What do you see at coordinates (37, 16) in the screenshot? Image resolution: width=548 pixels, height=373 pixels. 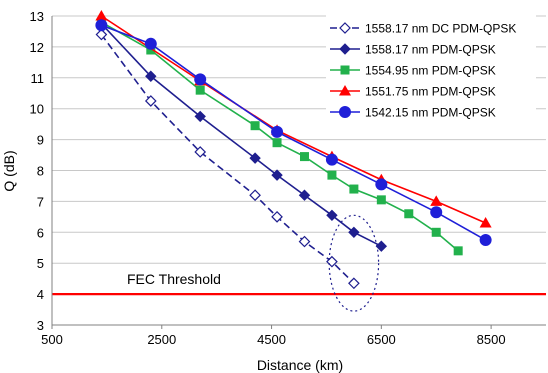 I see `y-tick-label-13: 13` at bounding box center [37, 16].